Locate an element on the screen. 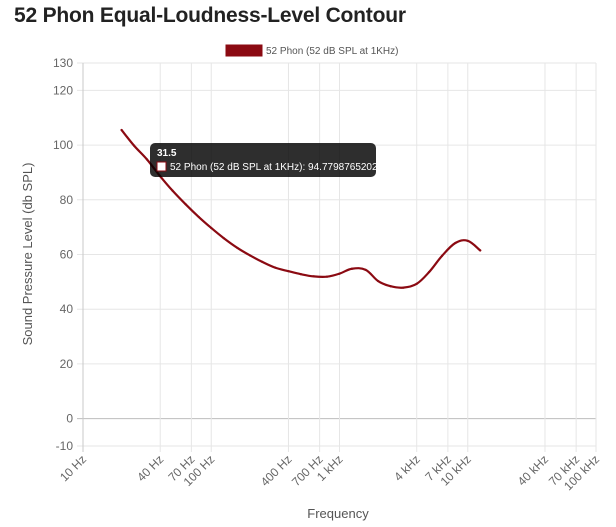 This screenshot has width=616, height=527. y-axis-title: Sound Pressure Level (db SPL) is located at coordinates (27, 254).